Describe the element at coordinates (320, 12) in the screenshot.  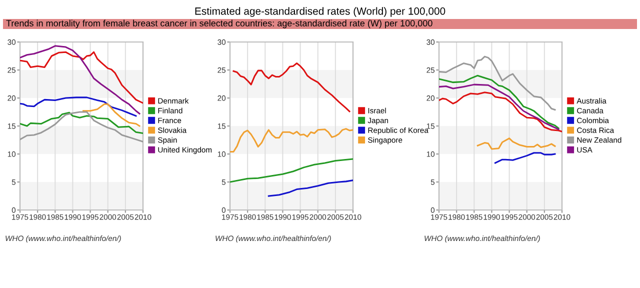
I see `chart-title: Estimated age-standardised rates (World) per 100,000` at that location.